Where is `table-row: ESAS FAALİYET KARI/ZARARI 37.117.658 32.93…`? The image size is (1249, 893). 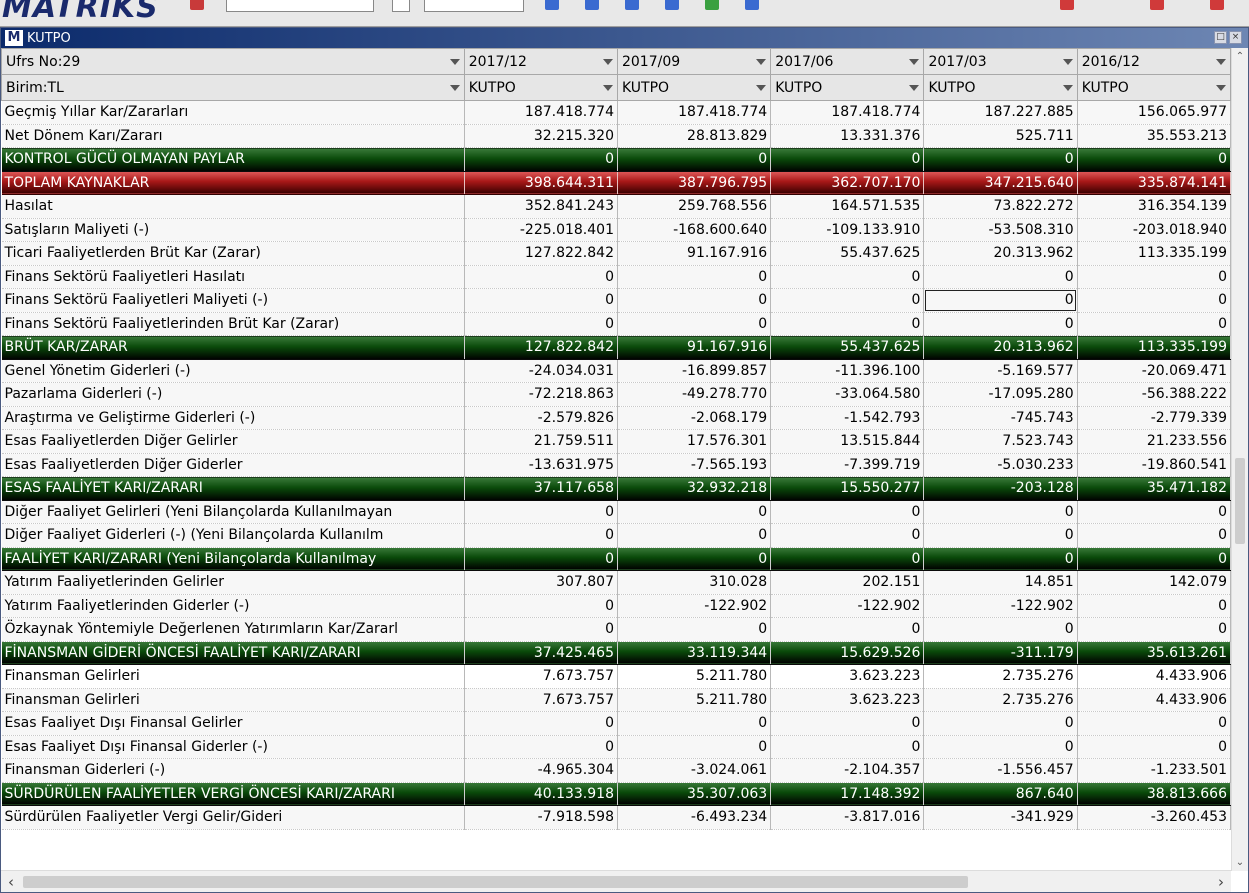 table-row: ESAS FAALİYET KARI/ZARARI 37.117.658 32.93… is located at coordinates (616, 488).